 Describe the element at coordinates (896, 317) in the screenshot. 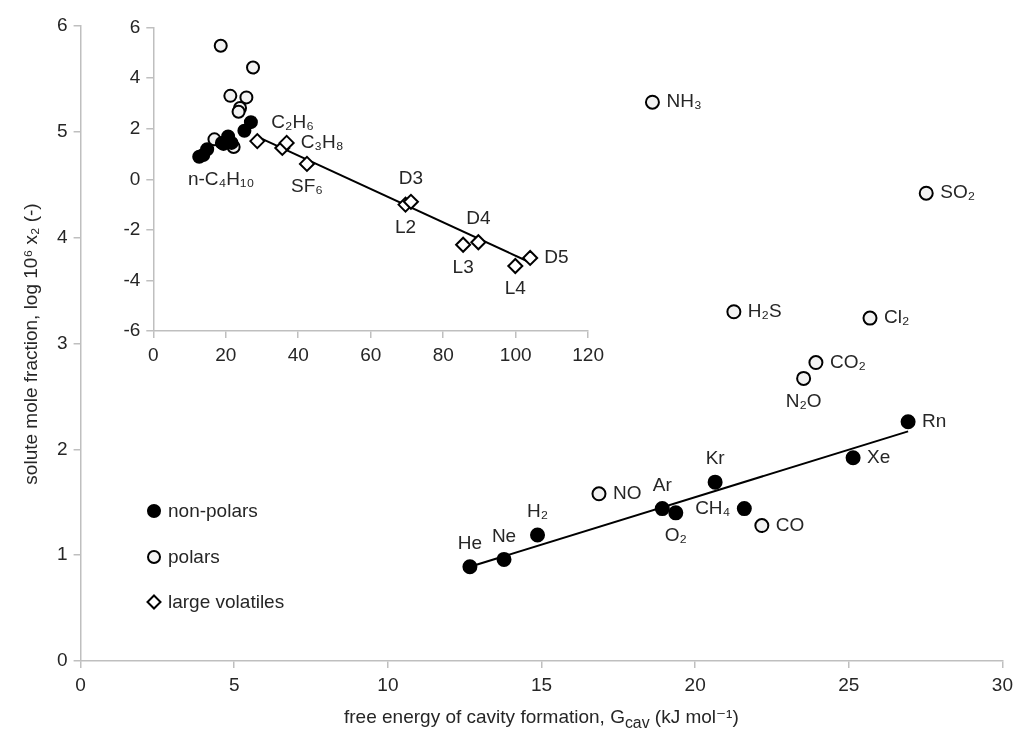

I see `annotation: Cl₂` at that location.